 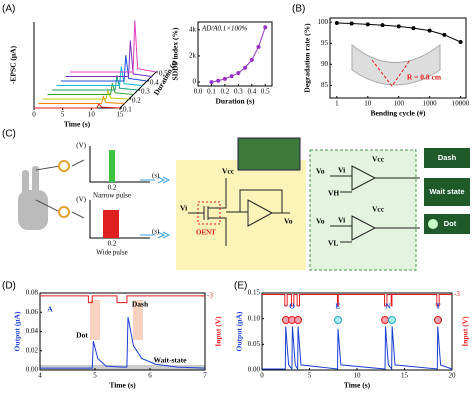 I want to click on dot-marker, so click(x=392, y=320).